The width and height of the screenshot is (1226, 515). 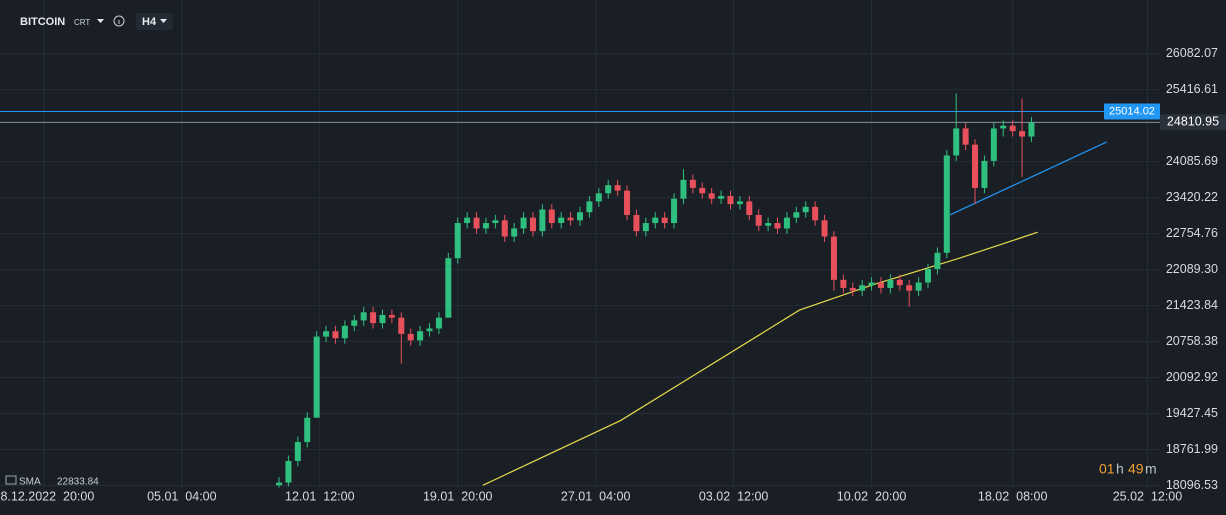 What do you see at coordinates (11, 480) in the screenshot?
I see `indicator-icon` at bounding box center [11, 480].